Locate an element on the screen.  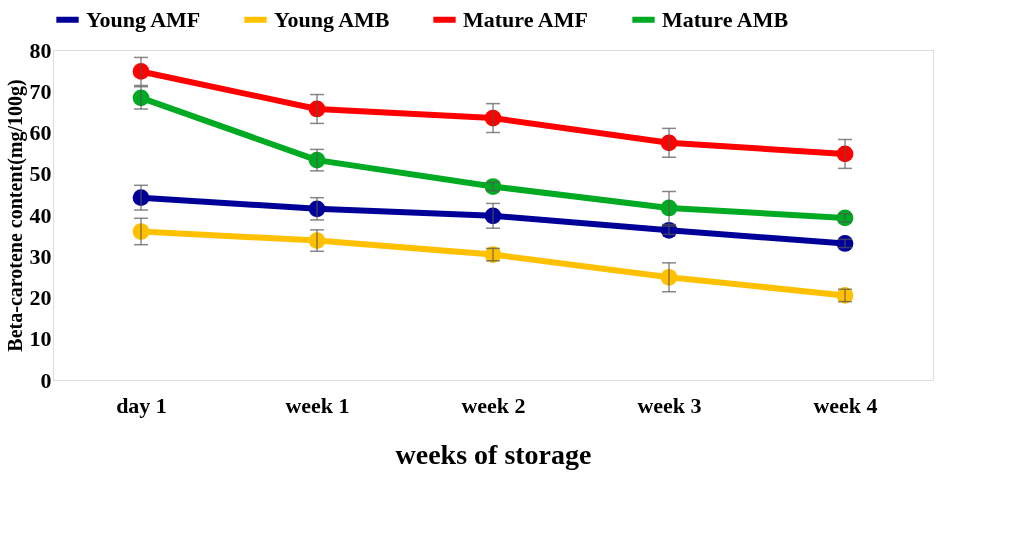
x-tick-label: week 2 is located at coordinates (493, 405).